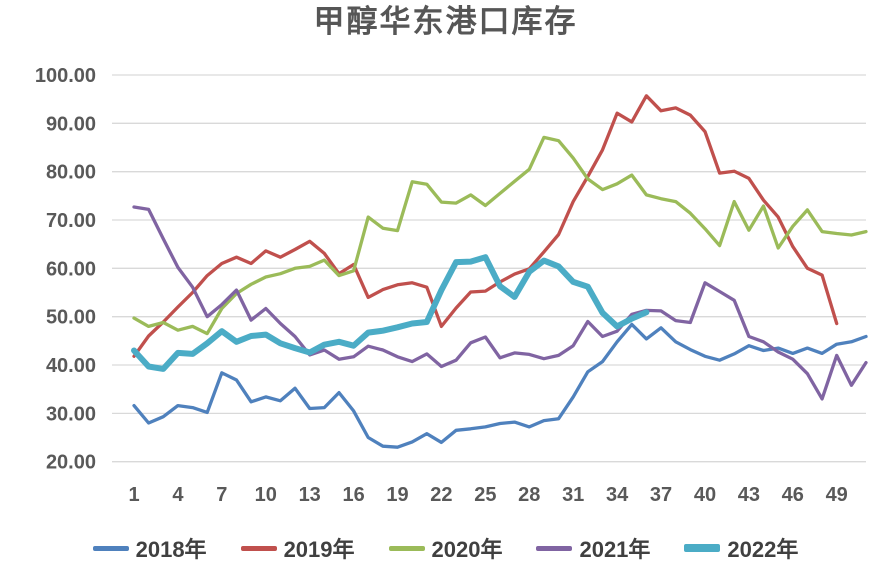 The image size is (891, 572). I want to click on legend-label: 2022年, so click(763, 549).